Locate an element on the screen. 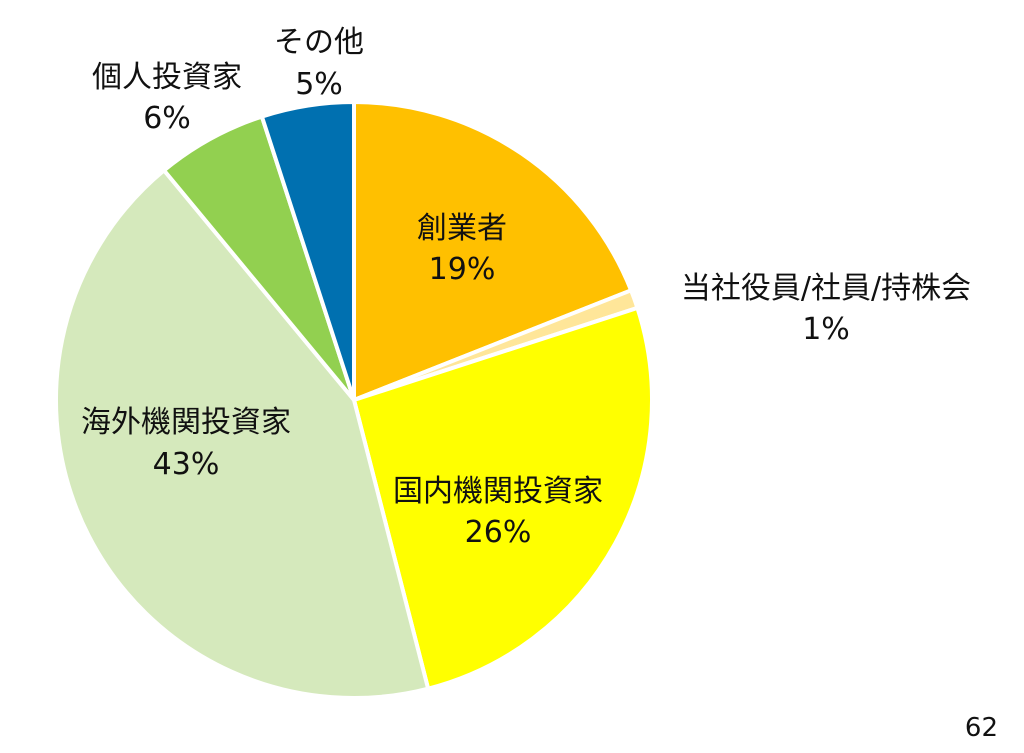 The width and height of the screenshot is (1024, 753). slice-label-name-3: 海外機関投資家 is located at coordinates (186, 422).